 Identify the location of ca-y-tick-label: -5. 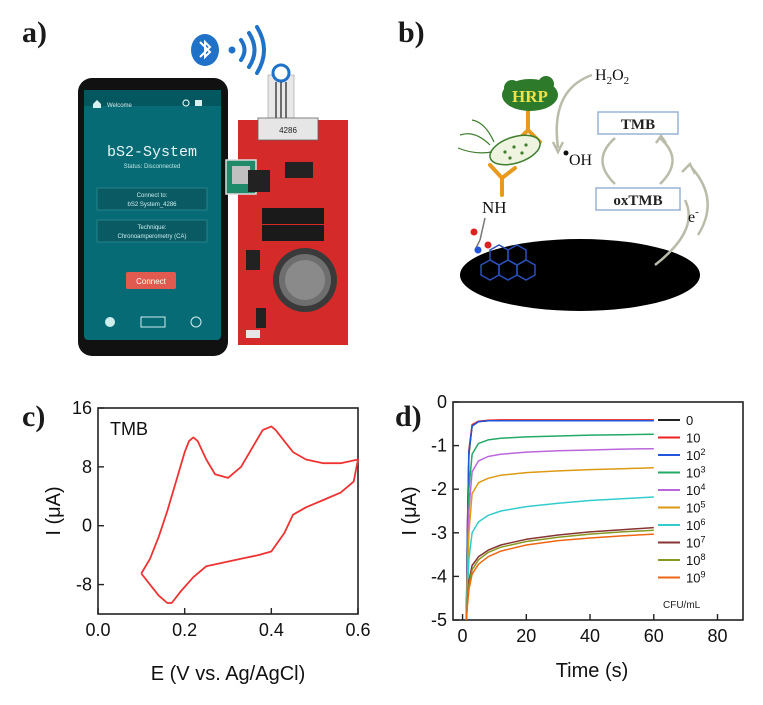
(439, 620).